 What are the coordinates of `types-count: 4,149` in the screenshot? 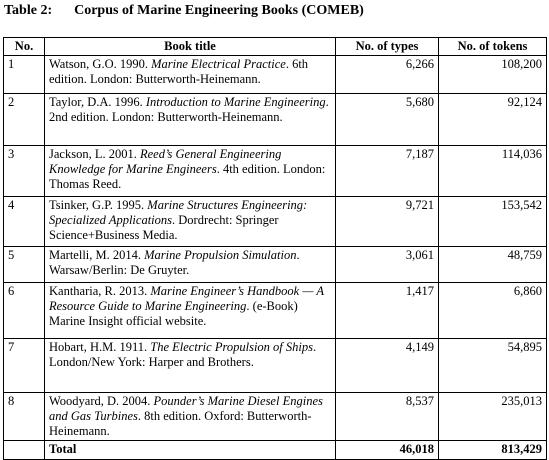 It's located at (387, 365).